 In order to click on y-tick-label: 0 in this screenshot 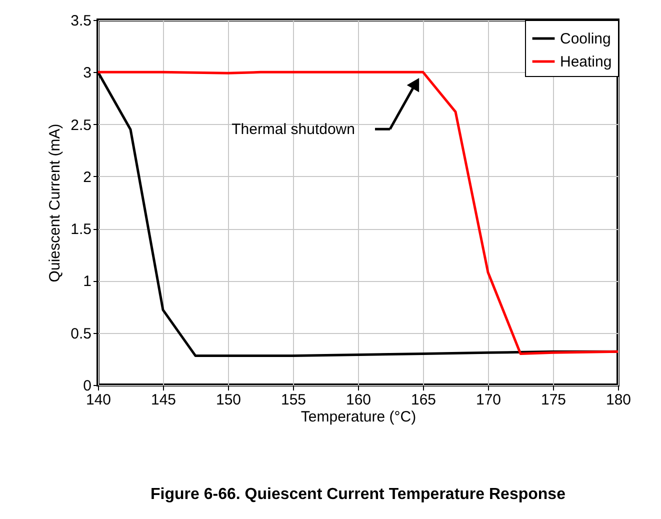, I will do `click(87, 386)`.